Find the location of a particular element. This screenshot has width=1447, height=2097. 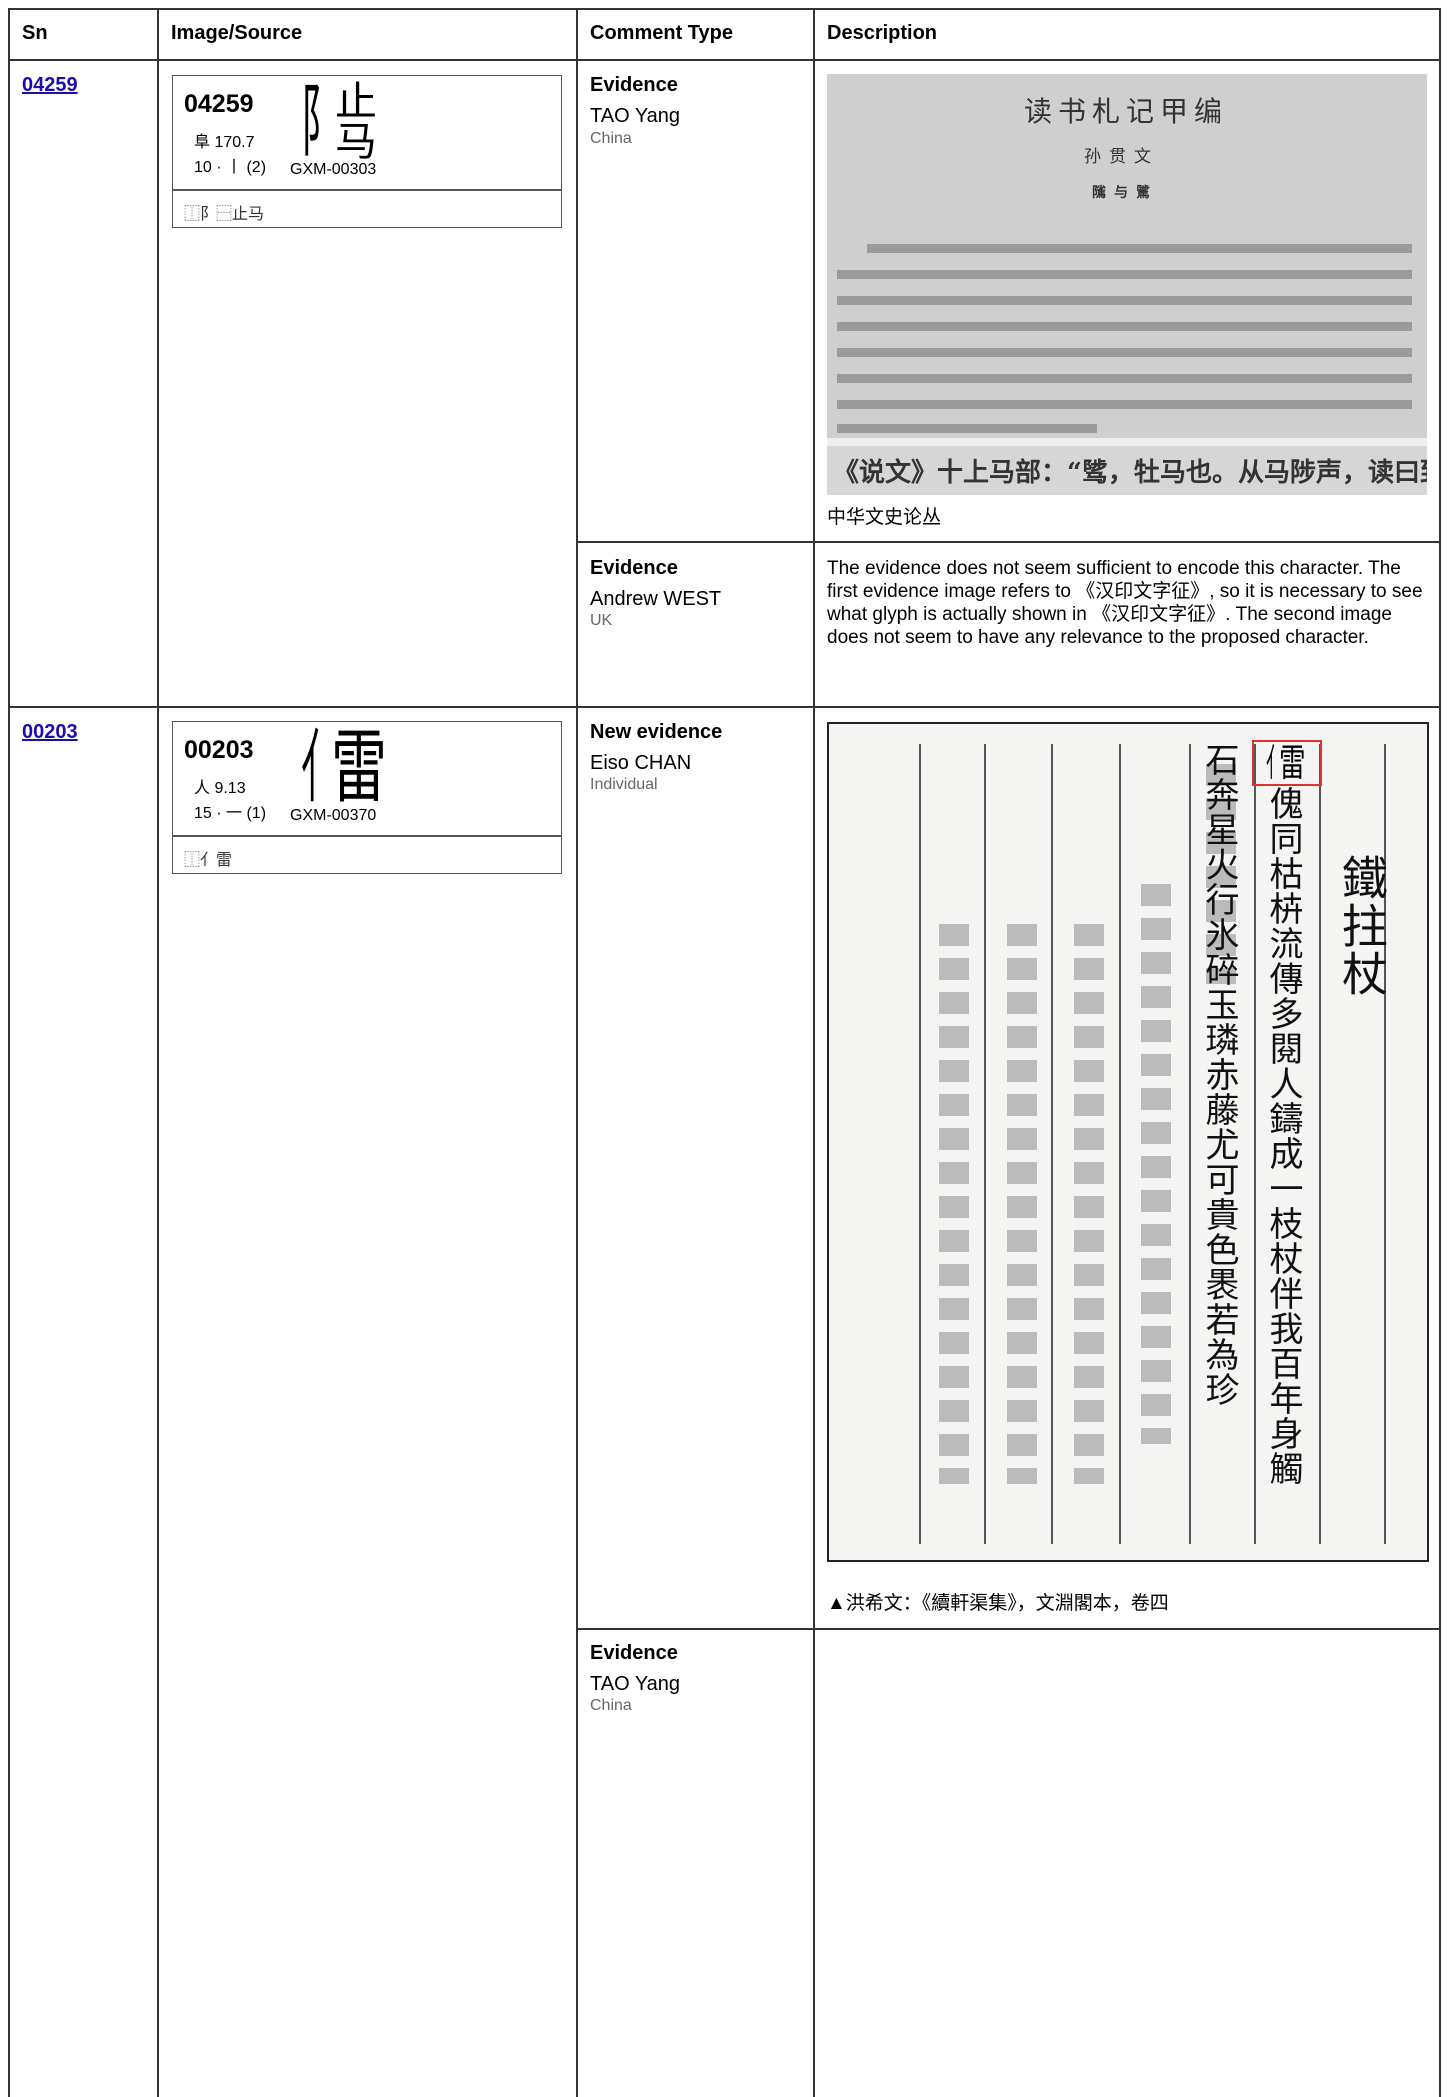

scan-author: 孙贯文 is located at coordinates (1121, 157).